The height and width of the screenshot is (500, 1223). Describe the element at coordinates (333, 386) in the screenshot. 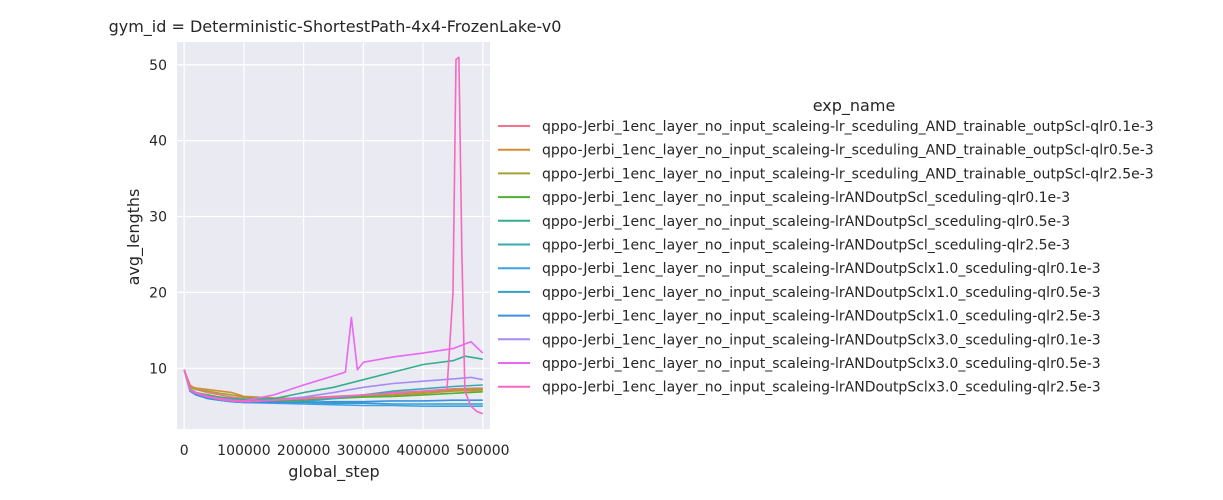

I see `series-line` at that location.